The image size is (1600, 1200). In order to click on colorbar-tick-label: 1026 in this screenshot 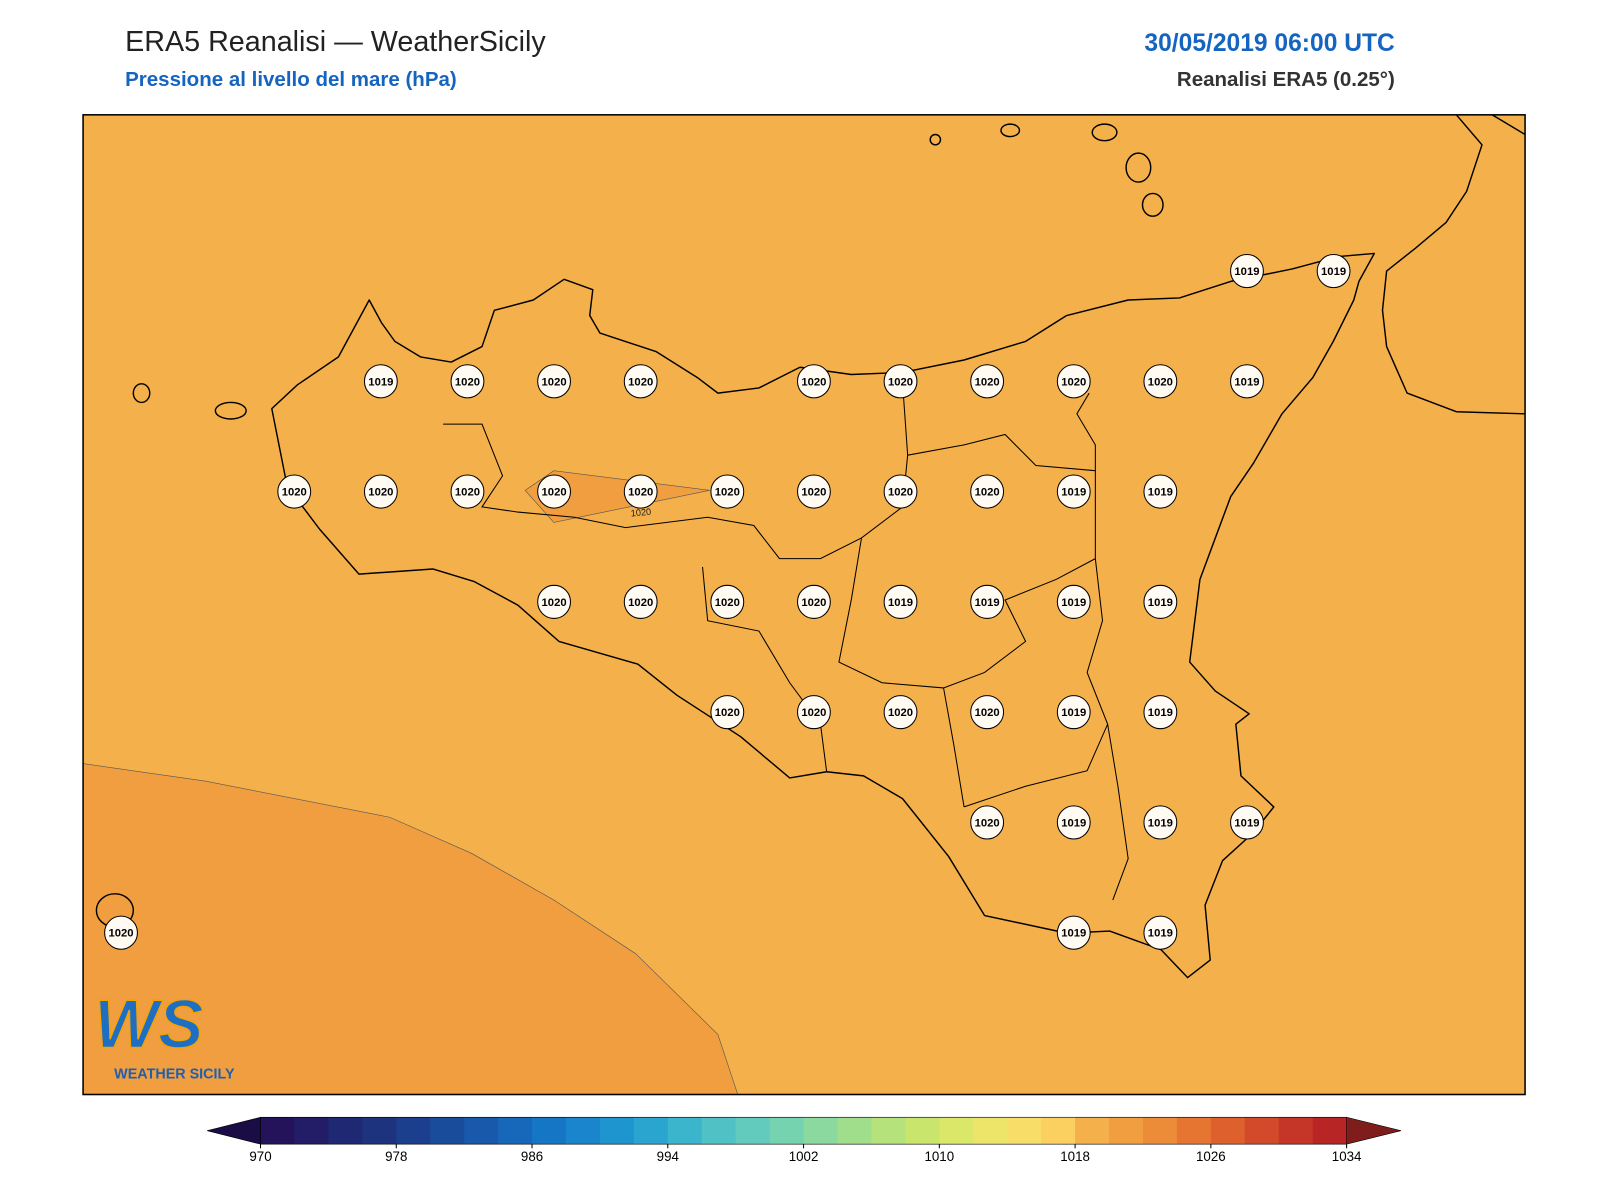, I will do `click(1211, 1156)`.